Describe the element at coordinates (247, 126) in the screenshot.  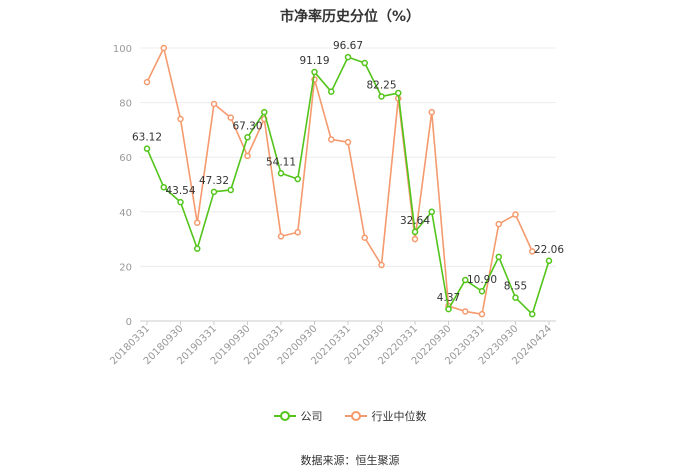
I see `data-label: 67.30` at that location.